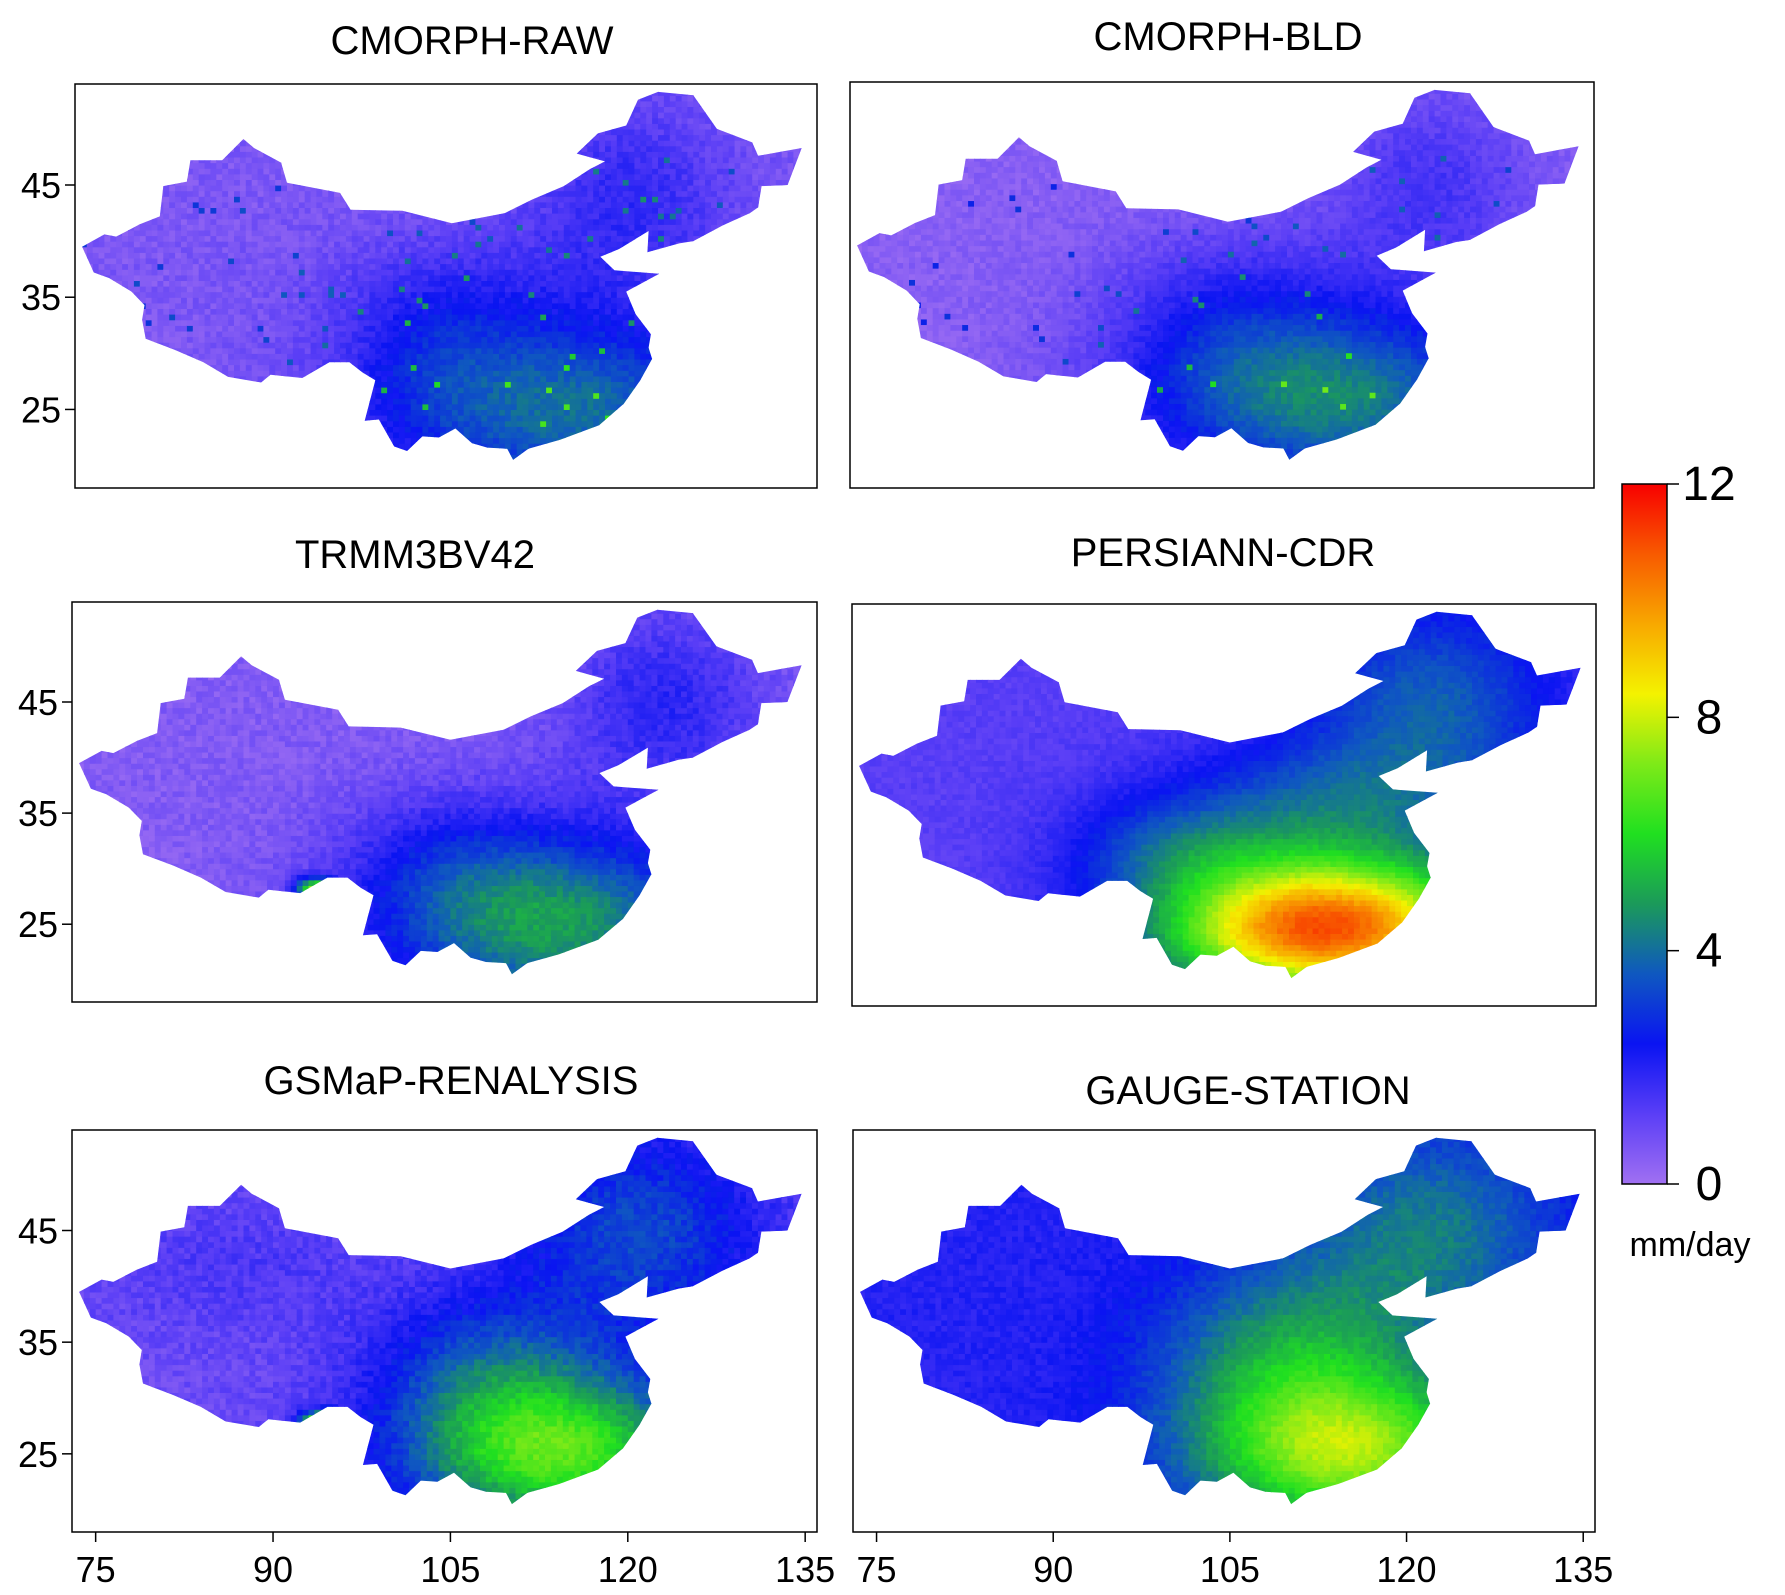  Describe the element at coordinates (418, 768) in the screenshot. I see `panel-trmm3bv42: TRMM3BV42 45 35 25` at that location.